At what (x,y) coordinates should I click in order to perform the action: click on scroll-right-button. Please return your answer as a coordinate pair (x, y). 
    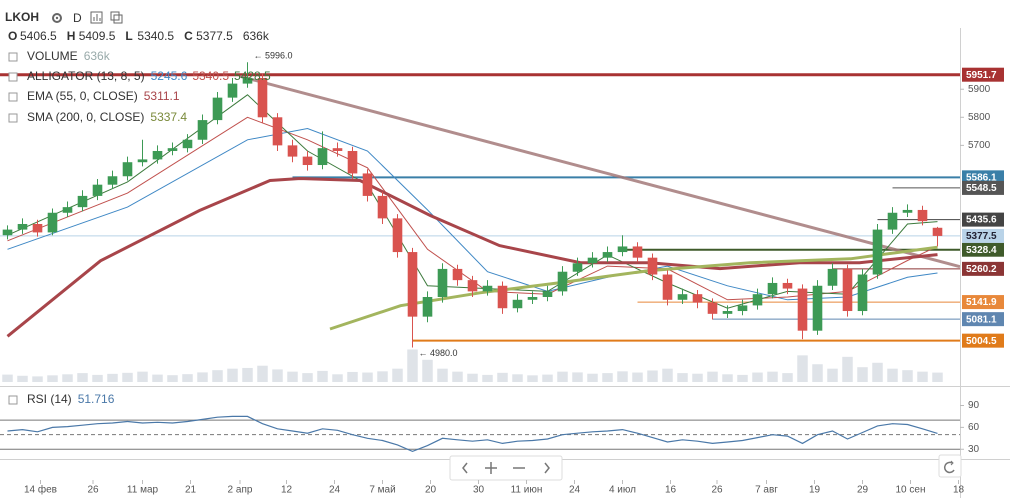
    Looking at the image, I should click on (547, 468).